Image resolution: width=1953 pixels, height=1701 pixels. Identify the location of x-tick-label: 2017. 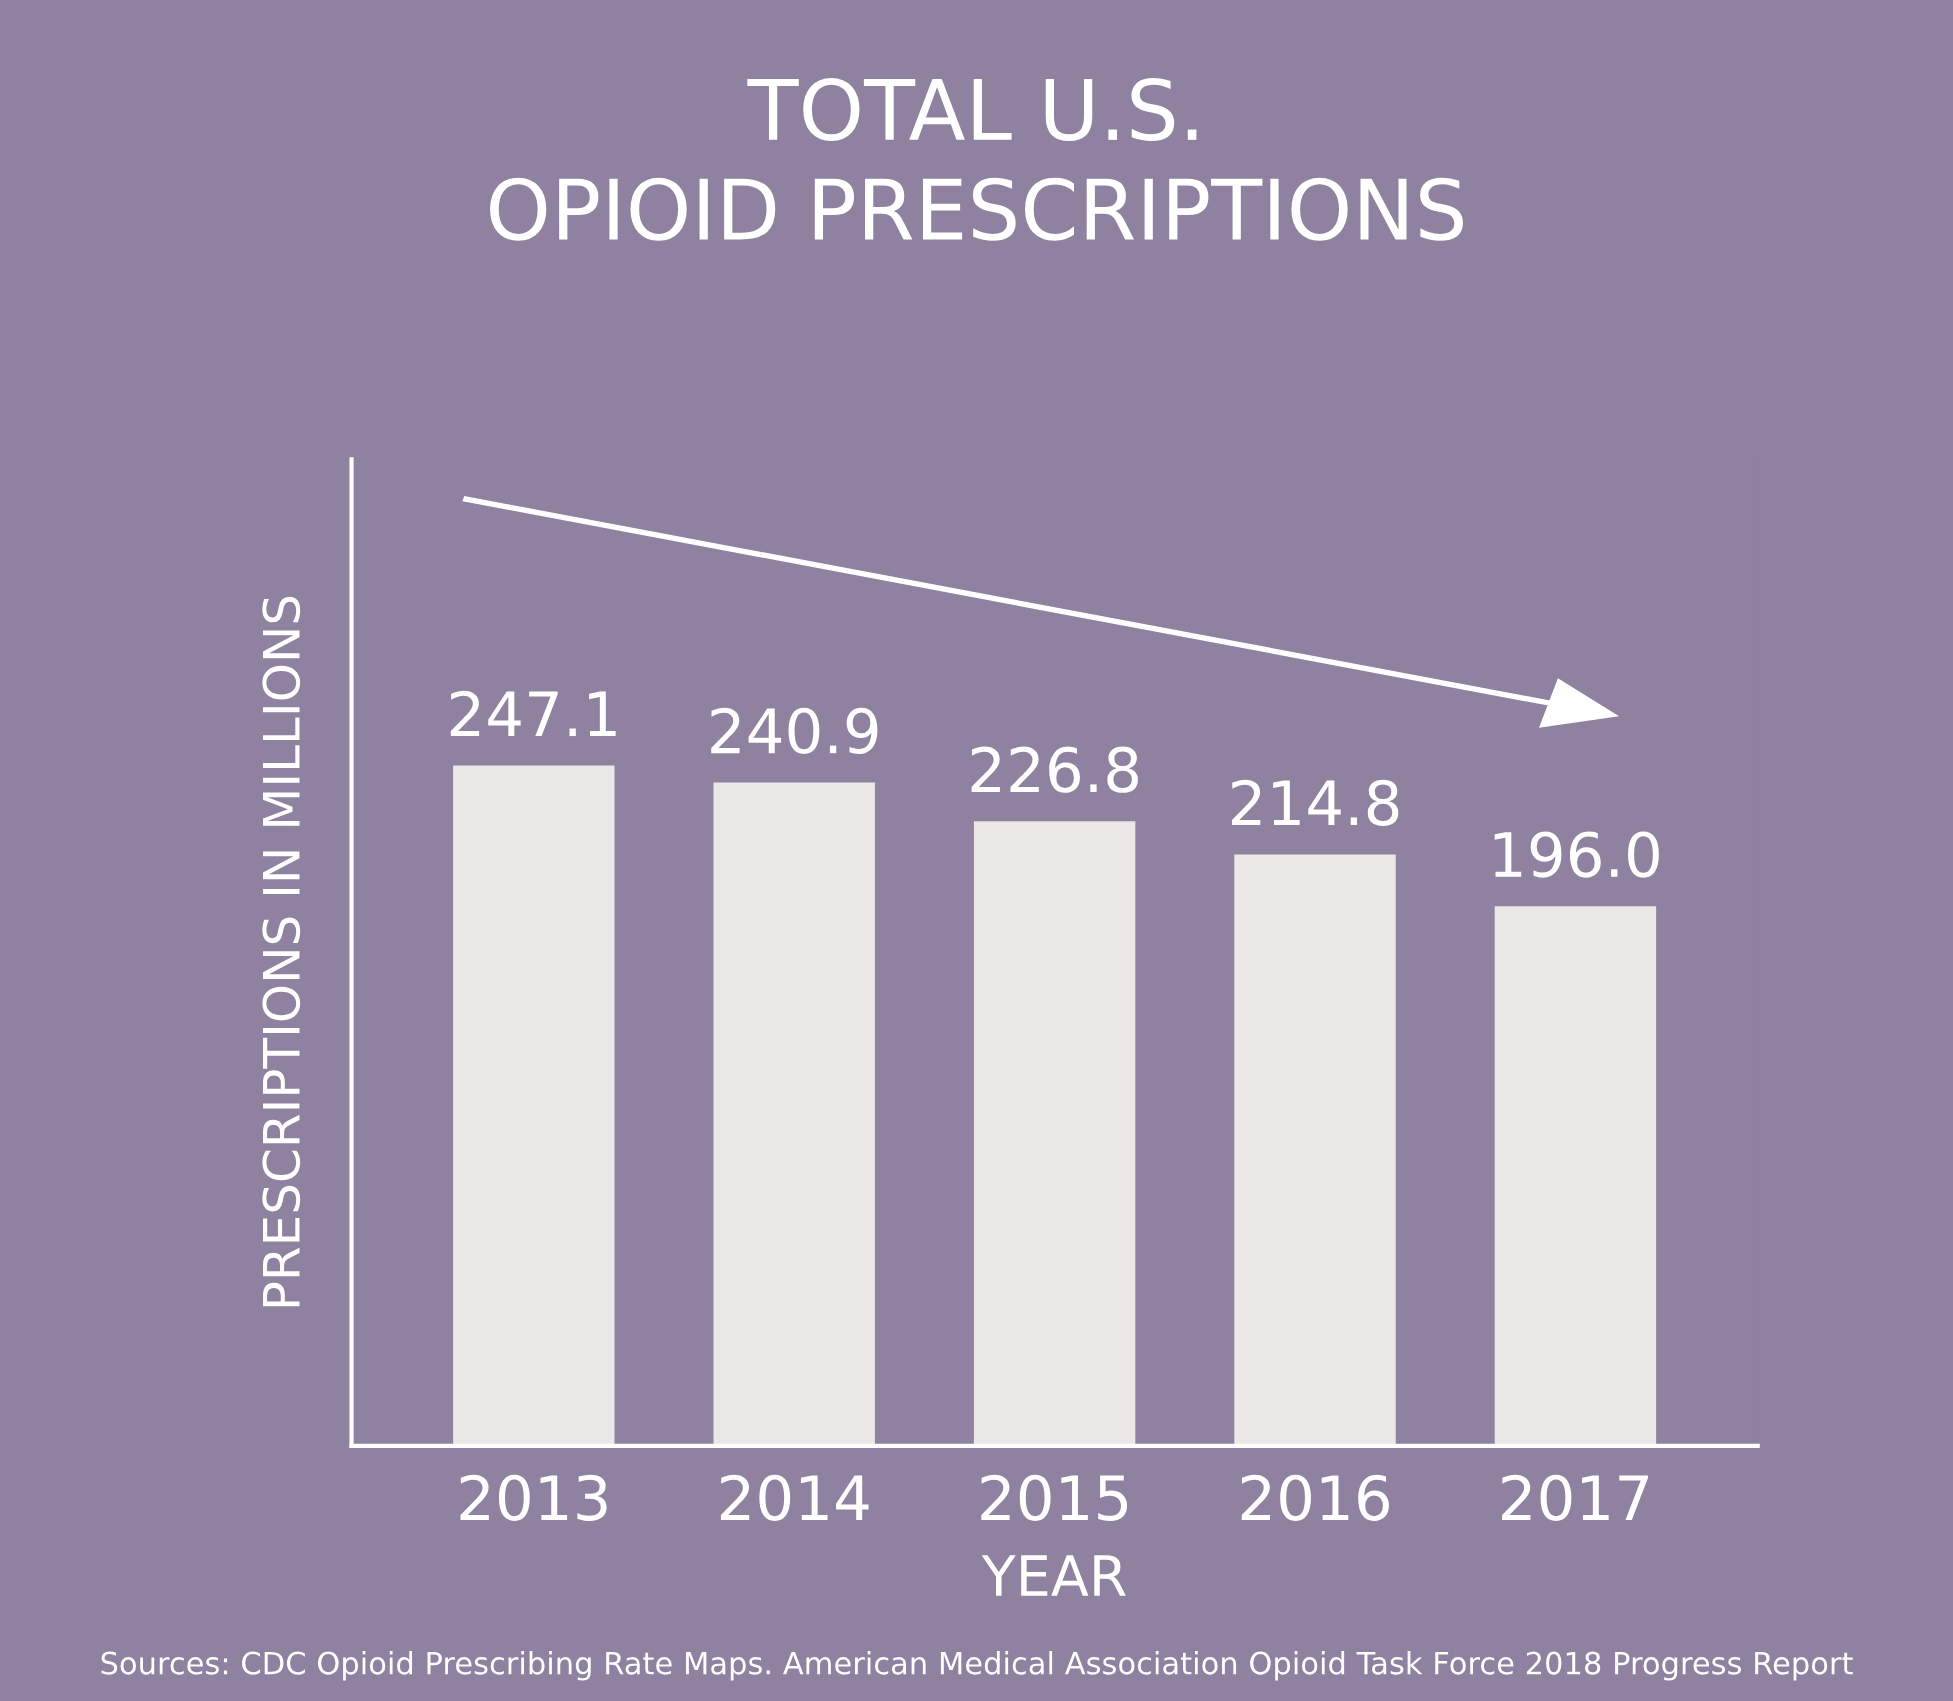
(1575, 1497).